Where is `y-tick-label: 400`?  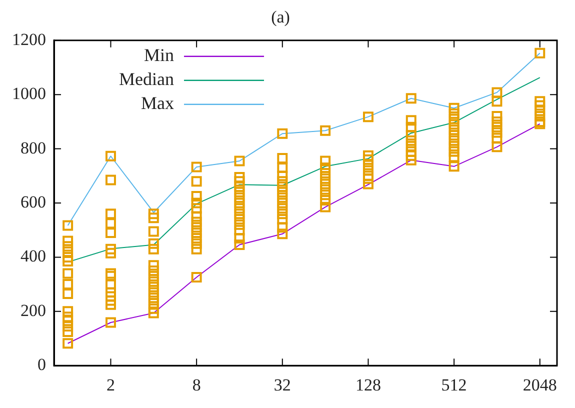
y-tick-label: 400 is located at coordinates (33, 256).